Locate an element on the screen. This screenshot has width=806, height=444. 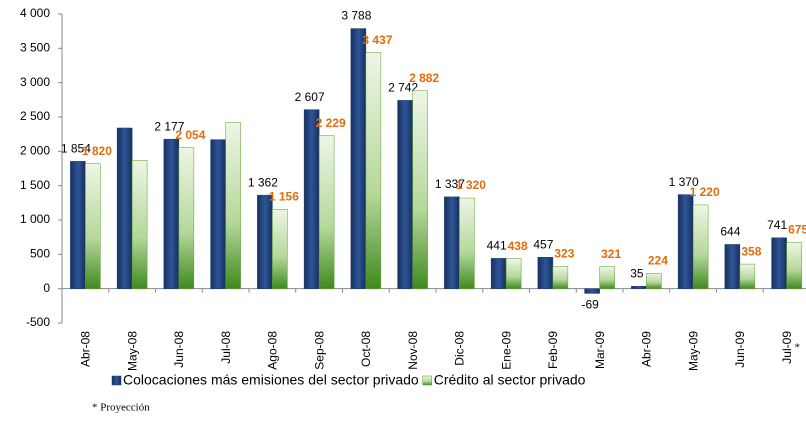
x-tick-label: Abr-08 is located at coordinates (86, 349).